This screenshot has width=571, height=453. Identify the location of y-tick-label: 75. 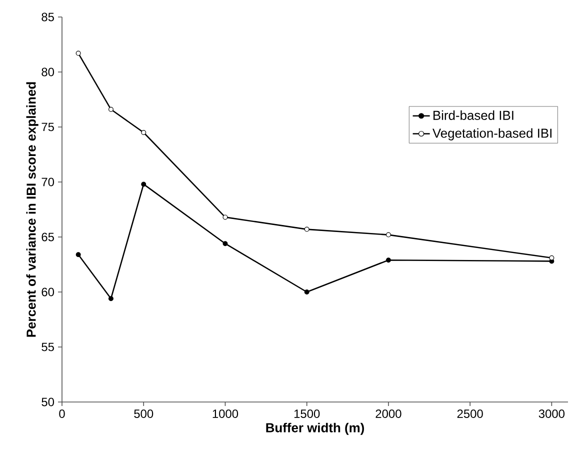
(48, 127).